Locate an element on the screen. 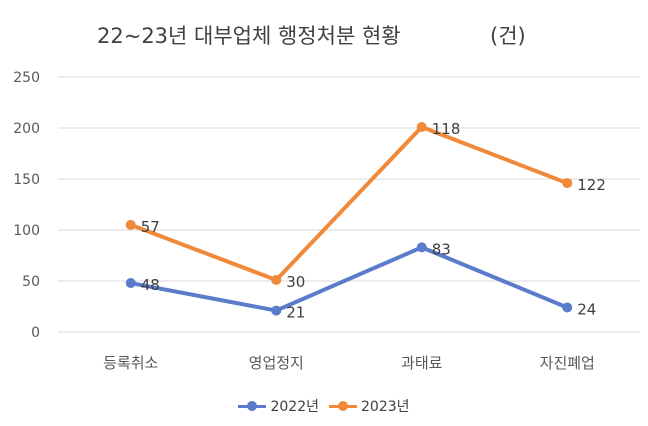 The height and width of the screenshot is (426, 648). legend-swatch-2023 is located at coordinates (343, 406).